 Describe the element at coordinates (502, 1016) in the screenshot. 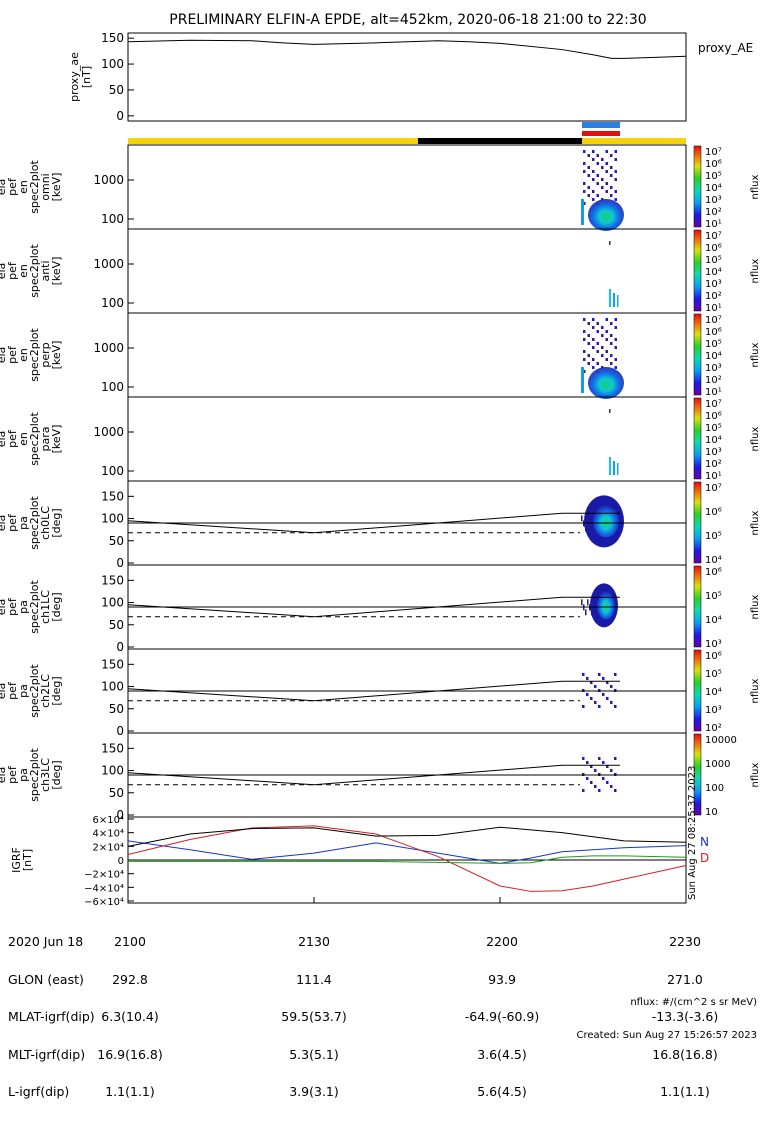

I see `footer-mlat: -64.9(-60.9)` at that location.